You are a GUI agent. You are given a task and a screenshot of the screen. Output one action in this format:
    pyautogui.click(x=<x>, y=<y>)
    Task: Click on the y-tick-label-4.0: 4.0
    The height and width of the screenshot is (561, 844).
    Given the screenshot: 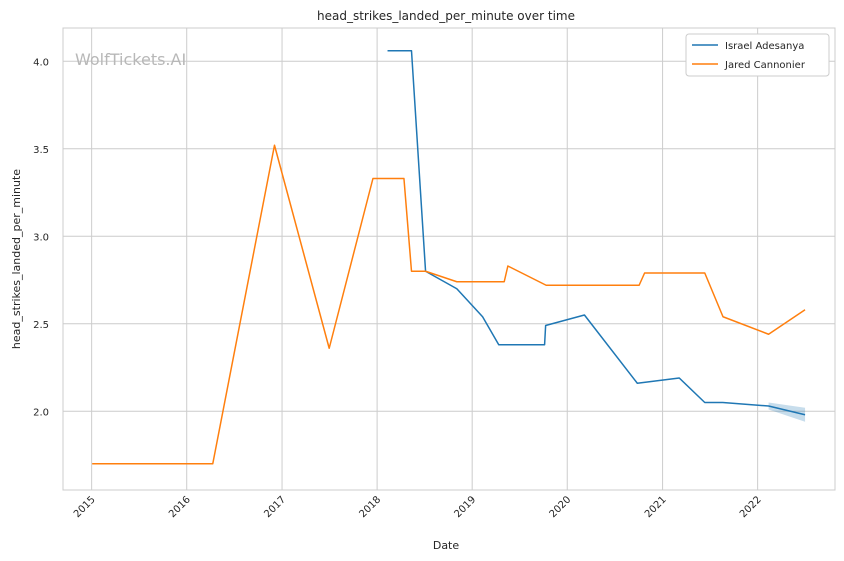 What is the action you would take?
    pyautogui.click(x=41, y=62)
    